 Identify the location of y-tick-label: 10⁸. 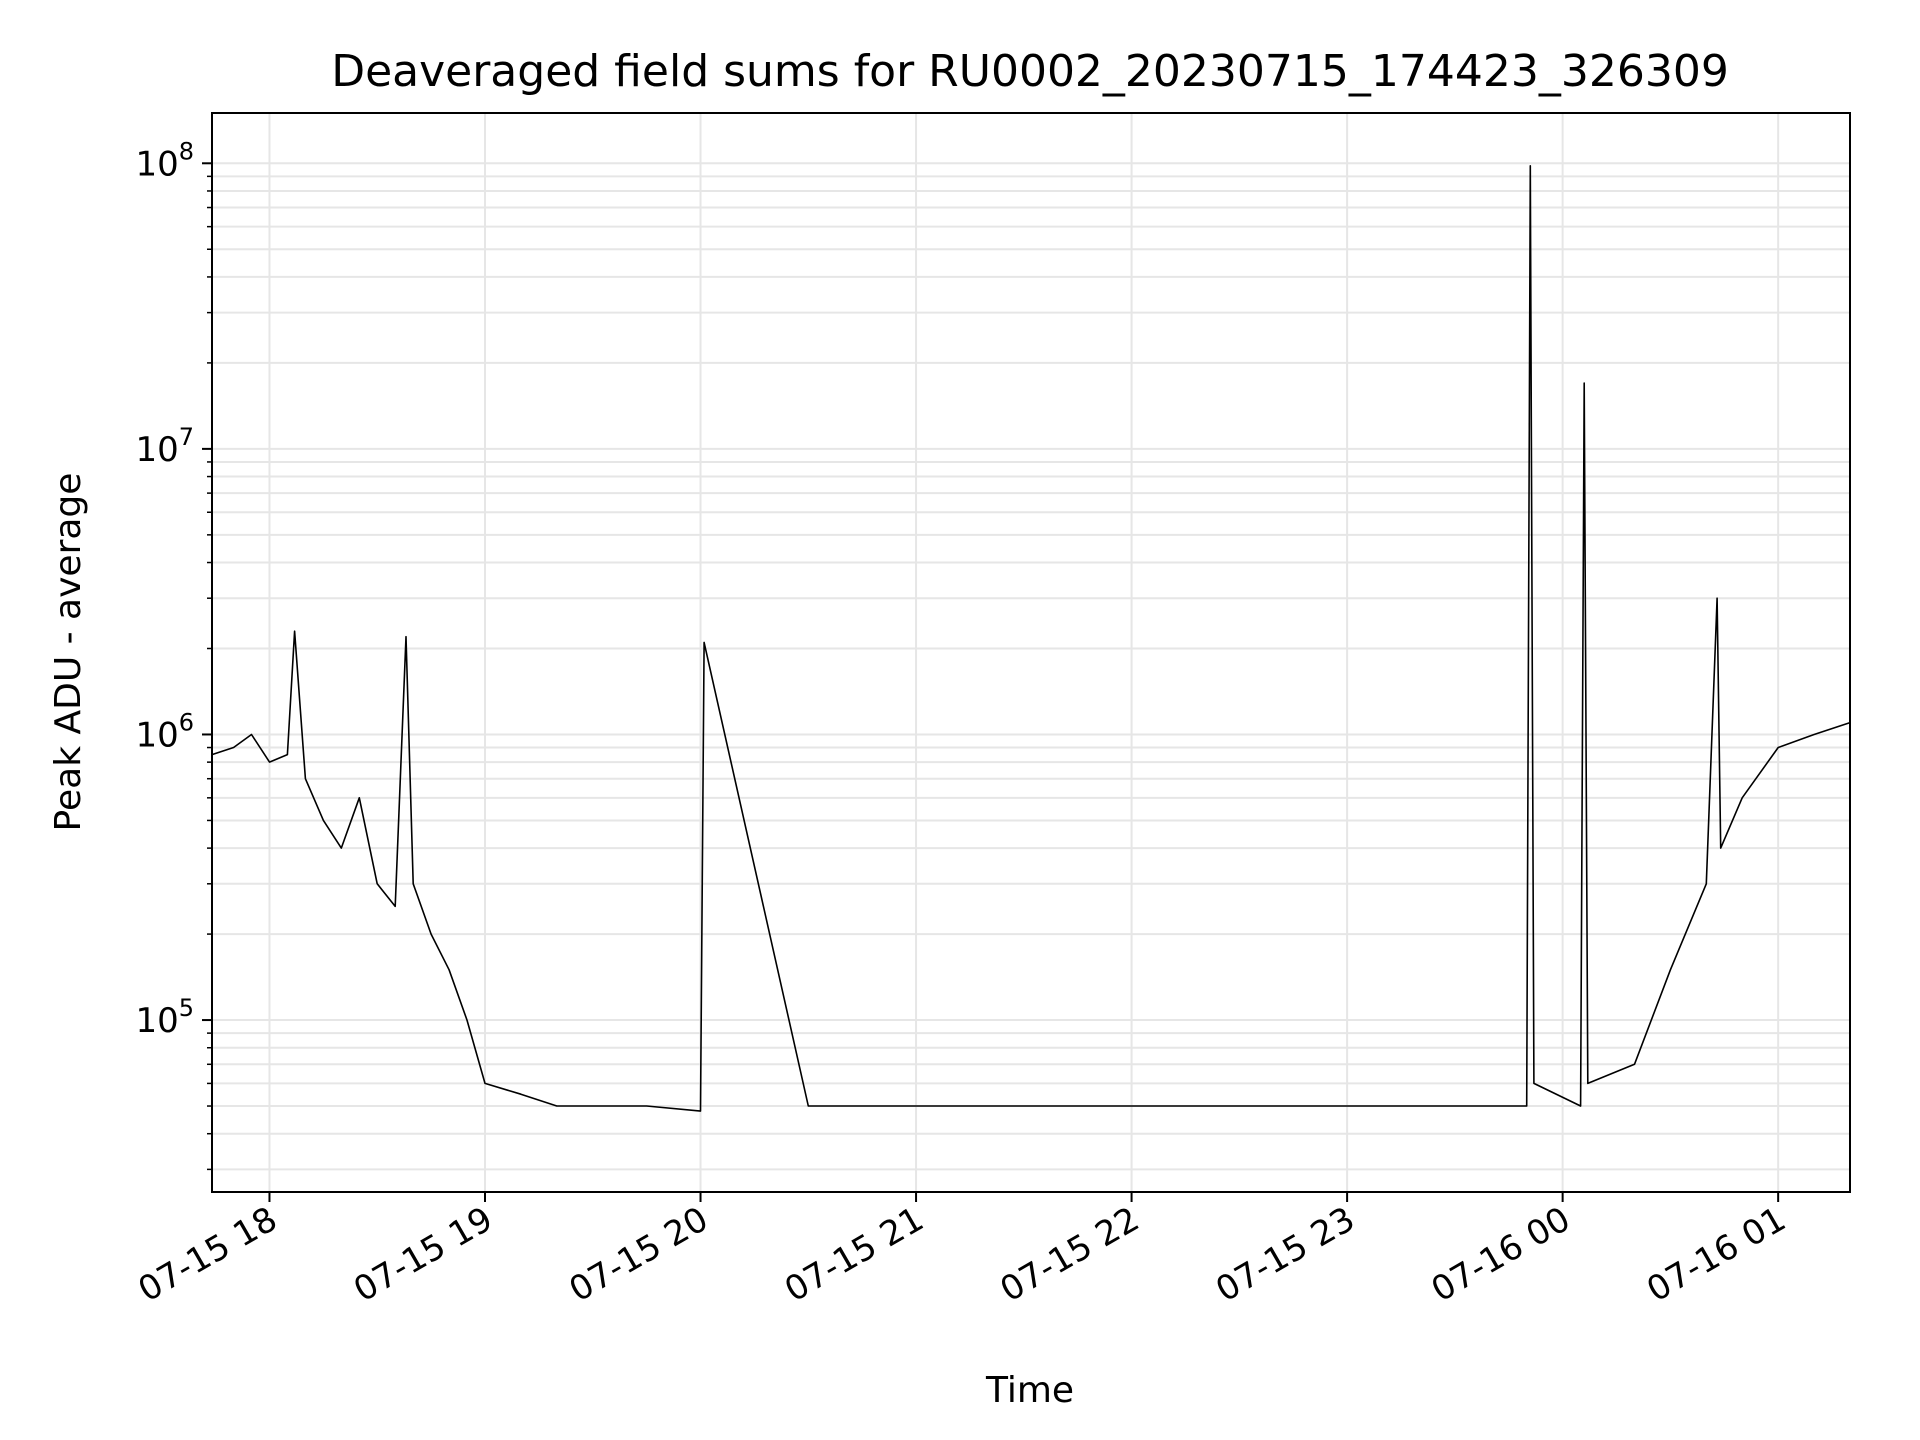
(164, 160).